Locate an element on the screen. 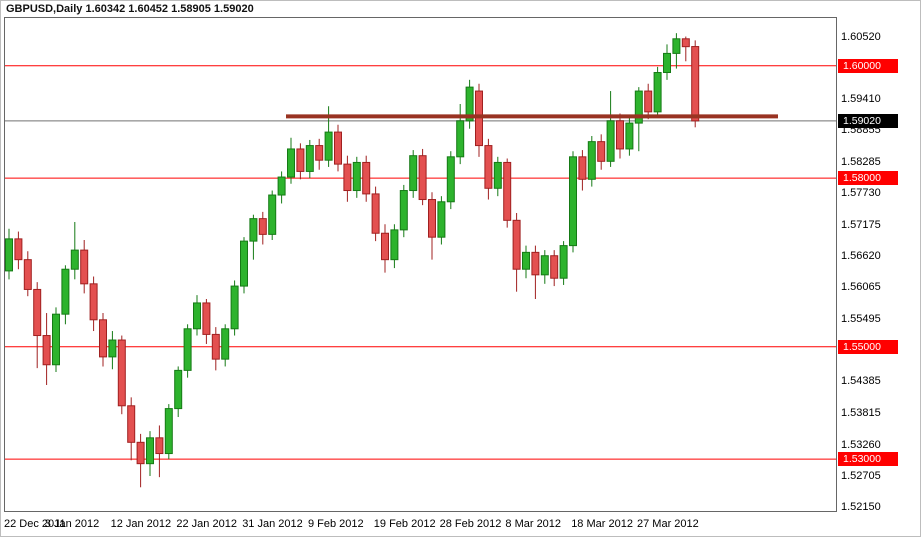  x-axis-label: 12 Jan 2012 is located at coordinates (141, 524).